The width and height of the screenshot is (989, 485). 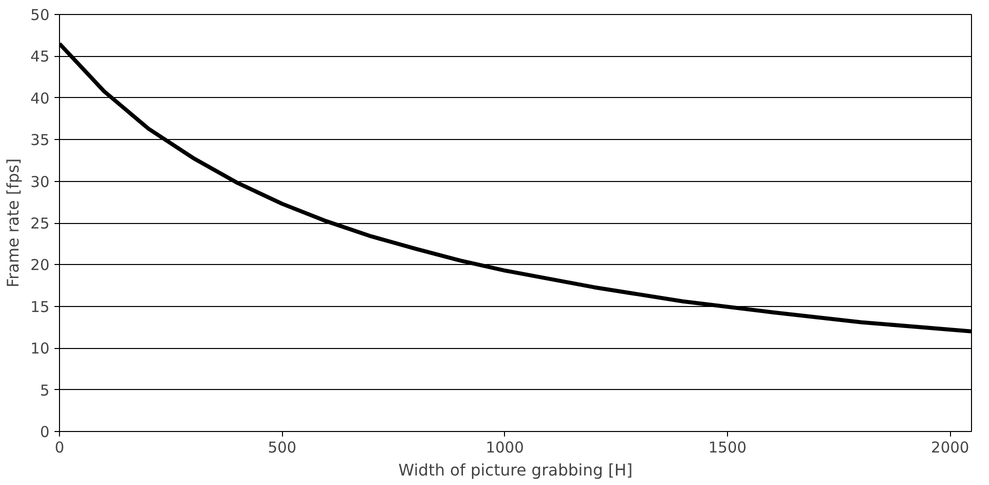 I want to click on y-tick-label: 5, so click(x=45, y=390).